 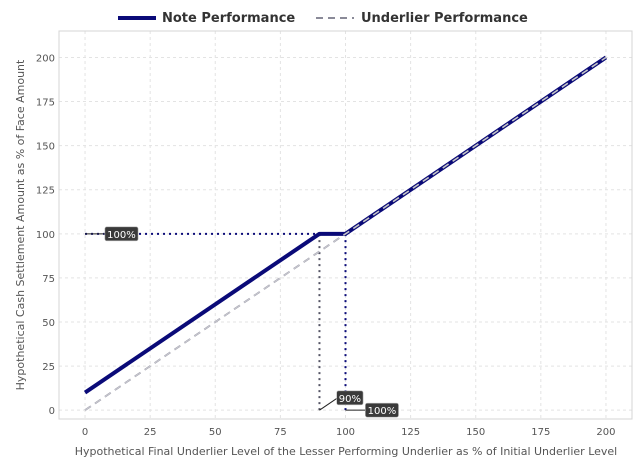 What do you see at coordinates (85, 432) in the screenshot?
I see `x-tick-label: 0` at bounding box center [85, 432].